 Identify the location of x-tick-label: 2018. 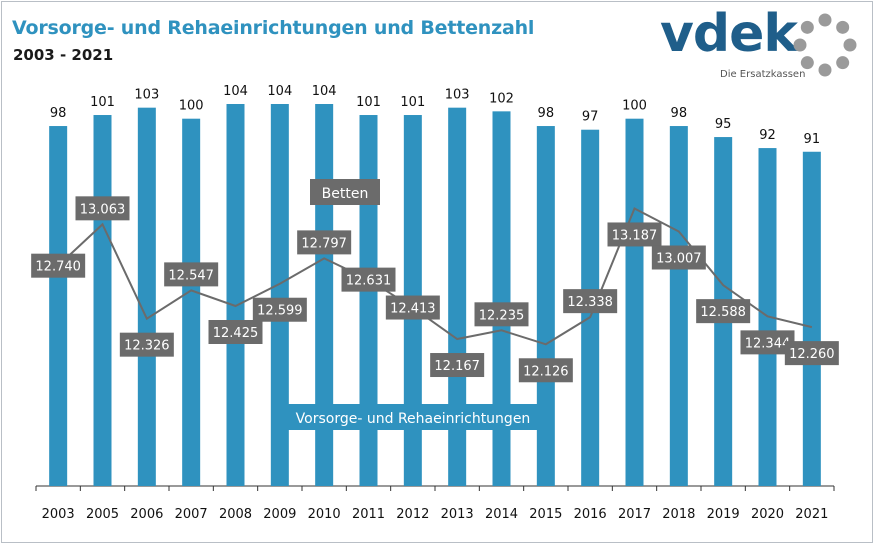
(678, 514).